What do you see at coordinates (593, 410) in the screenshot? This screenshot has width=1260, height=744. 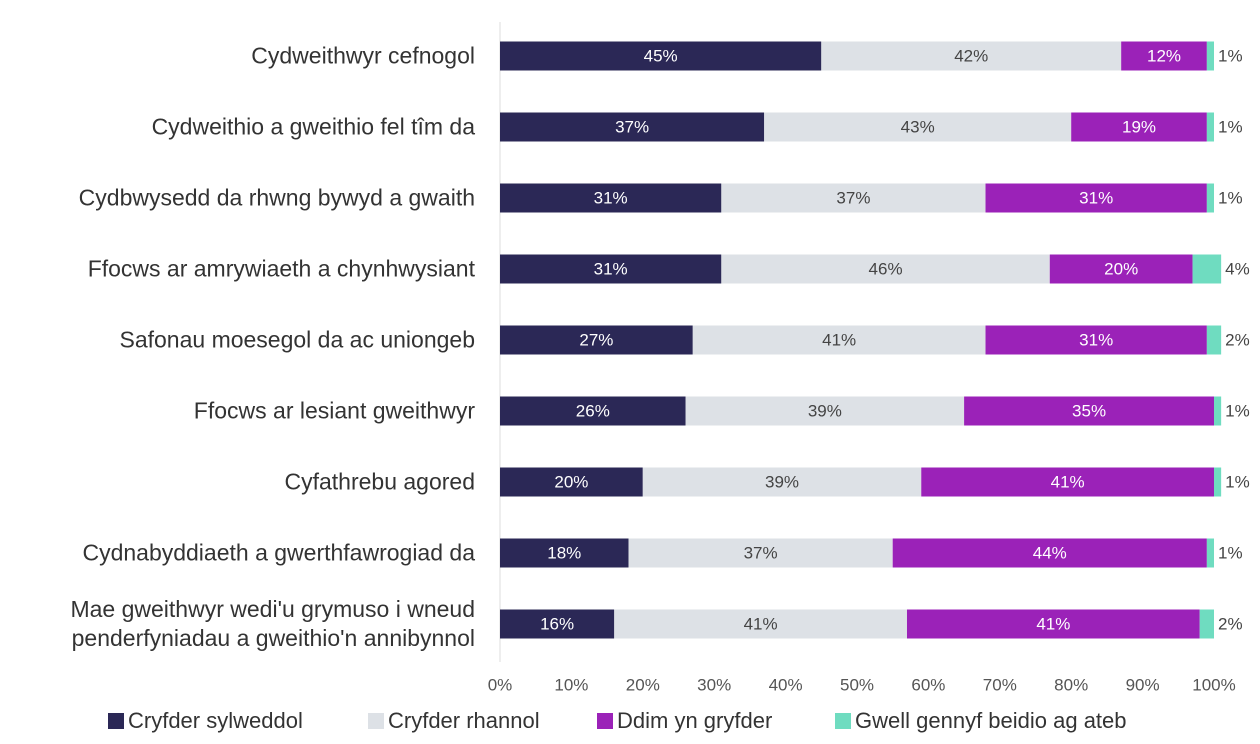 I see `data-label: 26%` at bounding box center [593, 410].